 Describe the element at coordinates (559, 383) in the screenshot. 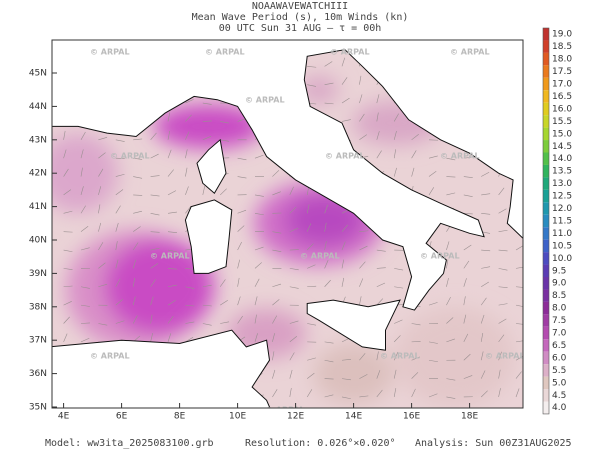

I see `colorbar-label: 5.0` at that location.